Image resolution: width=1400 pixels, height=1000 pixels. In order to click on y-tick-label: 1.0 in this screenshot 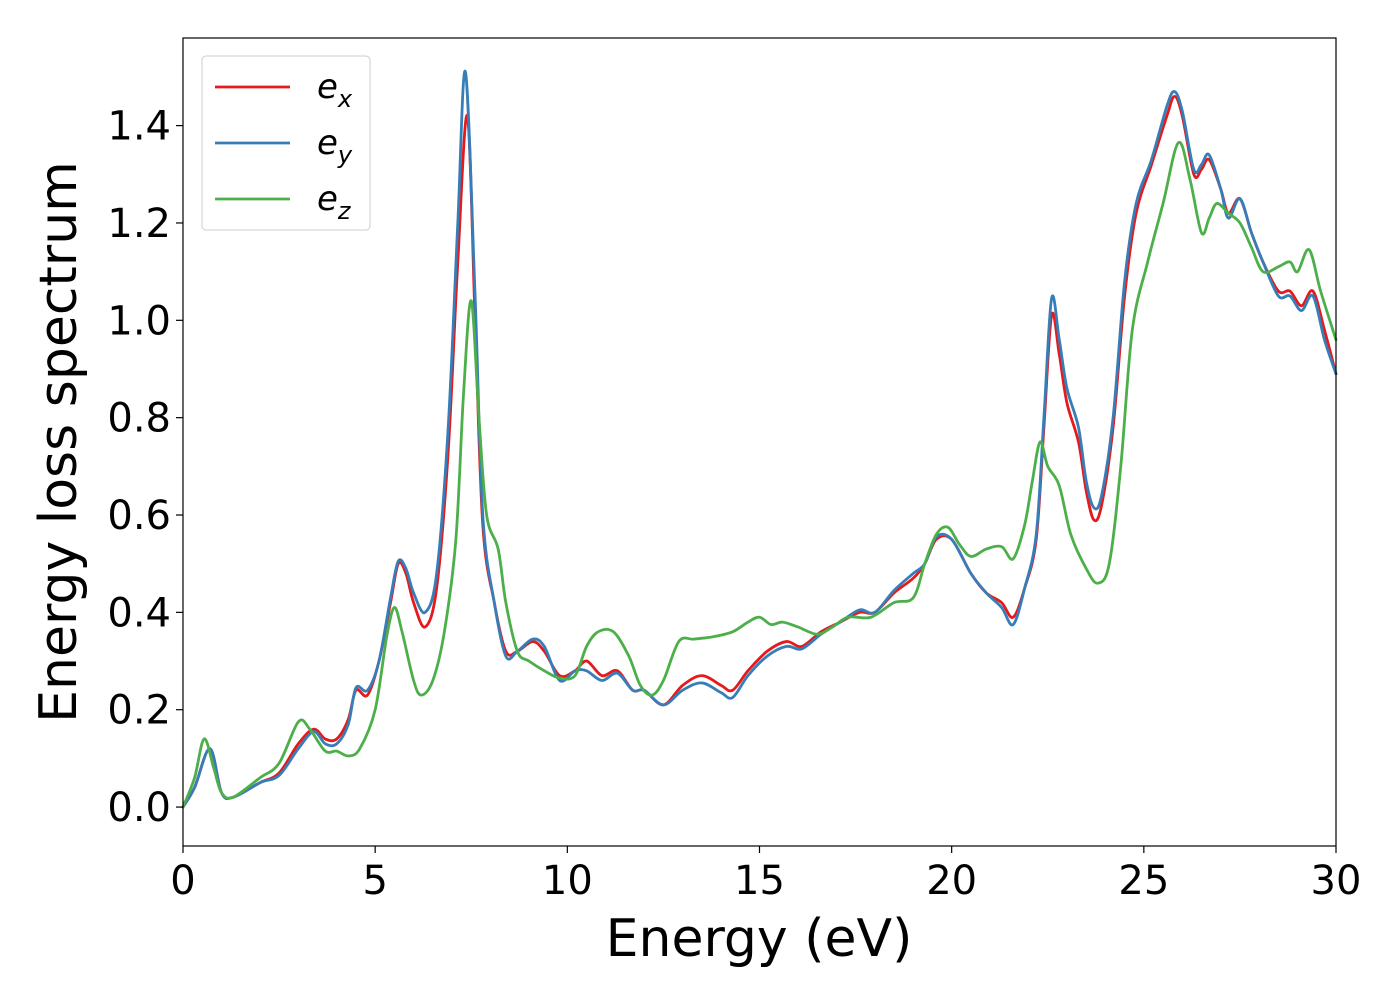, I will do `click(139, 321)`.